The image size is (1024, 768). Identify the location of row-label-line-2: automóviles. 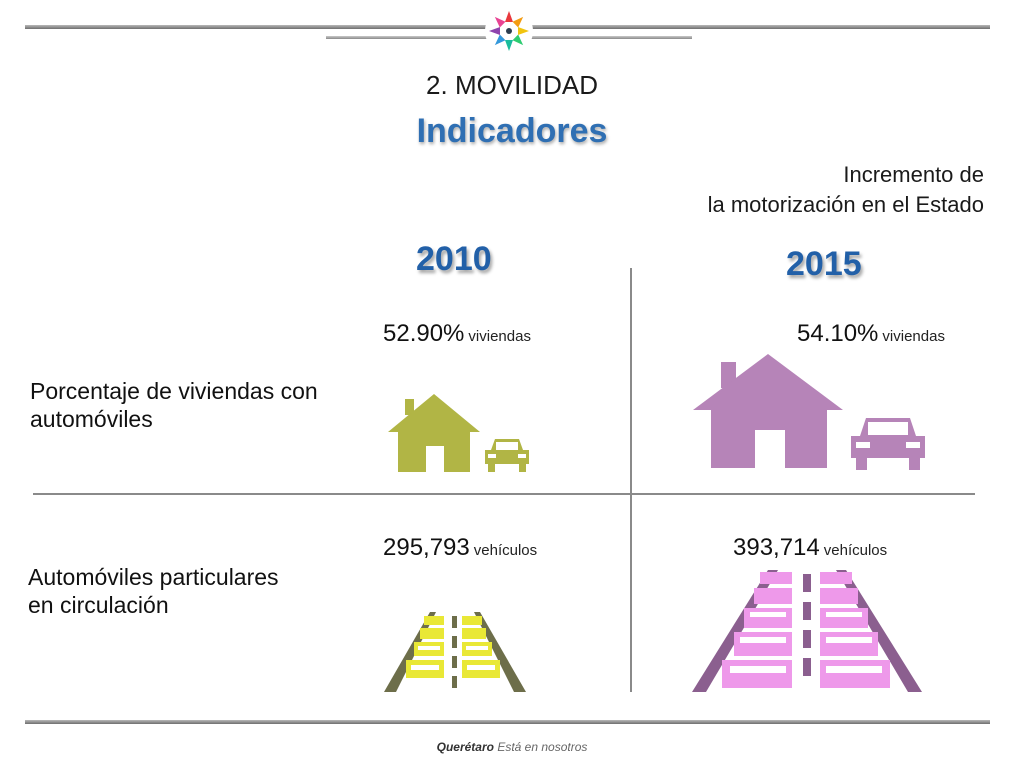
(91, 419).